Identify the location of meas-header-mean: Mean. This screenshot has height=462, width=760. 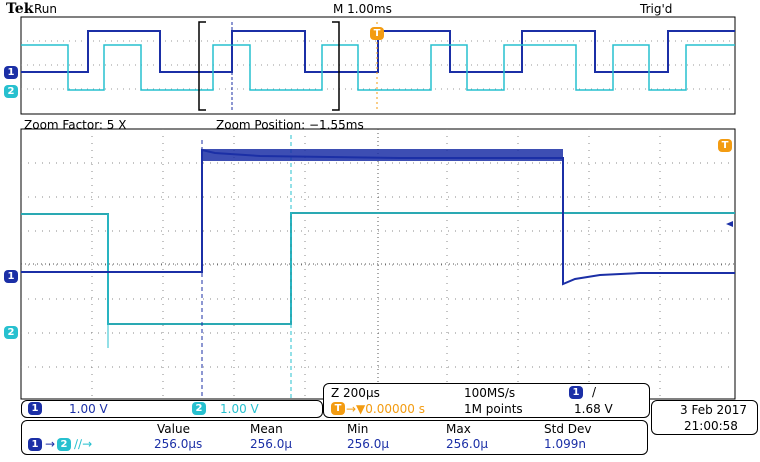
(266, 429).